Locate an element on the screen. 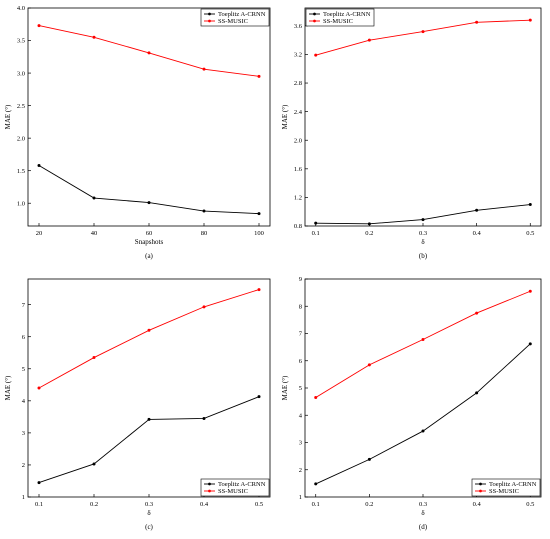  x-tick-label: 20 is located at coordinates (39, 233).